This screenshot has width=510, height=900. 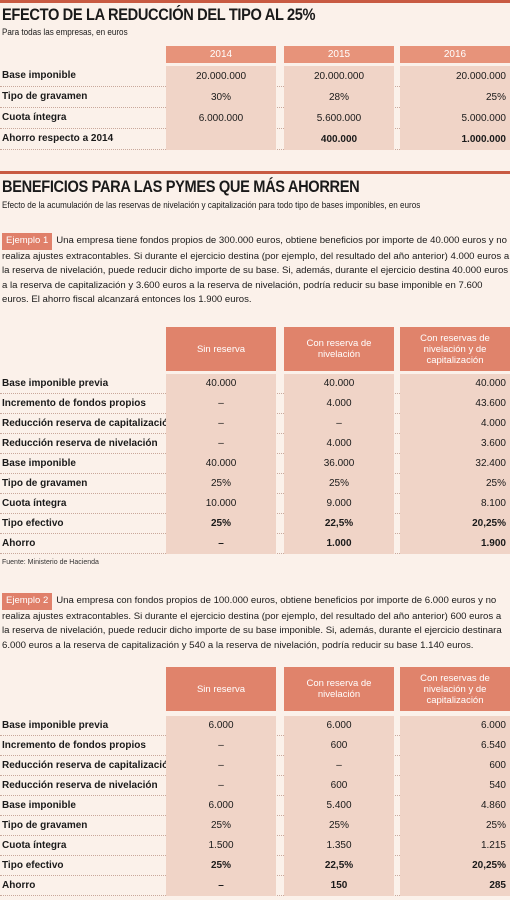 What do you see at coordinates (255, 1) in the screenshot?
I see `top-rule` at bounding box center [255, 1].